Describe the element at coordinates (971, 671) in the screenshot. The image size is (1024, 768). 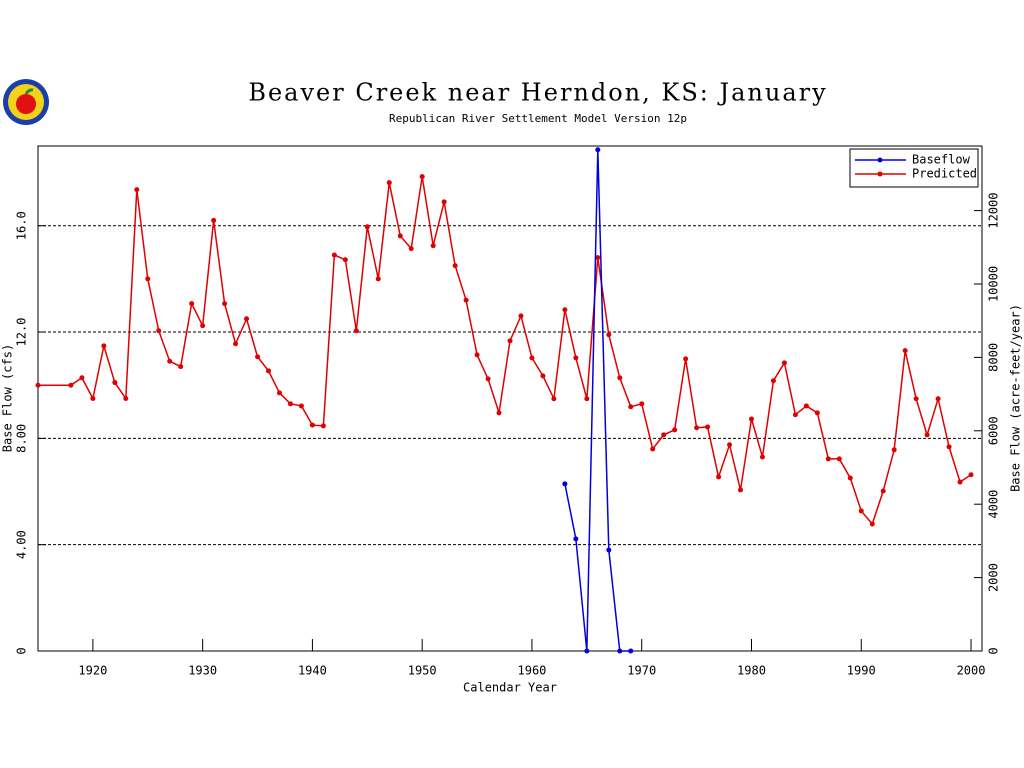
I see `x-tick-label: 2000` at that location.